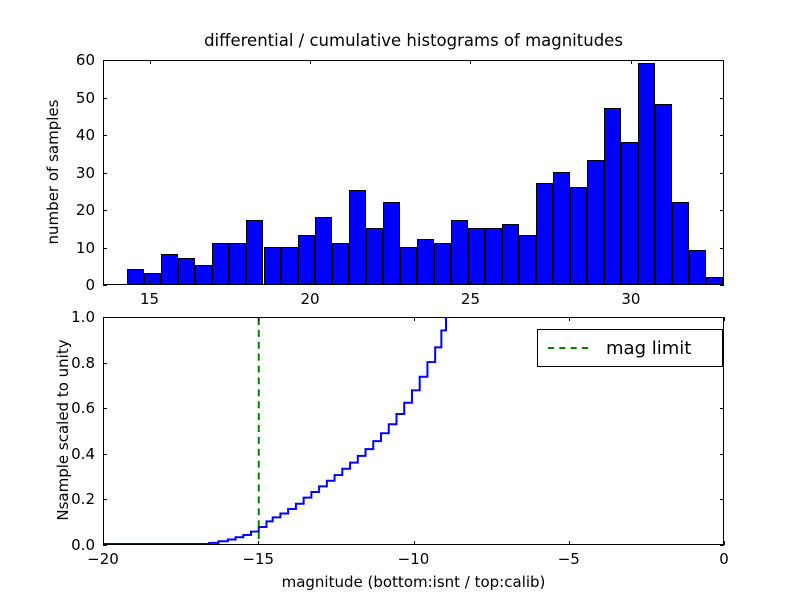 The image size is (800, 600). What do you see at coordinates (649, 348) in the screenshot?
I see `legend-label-mag-limit: mag limit` at bounding box center [649, 348].